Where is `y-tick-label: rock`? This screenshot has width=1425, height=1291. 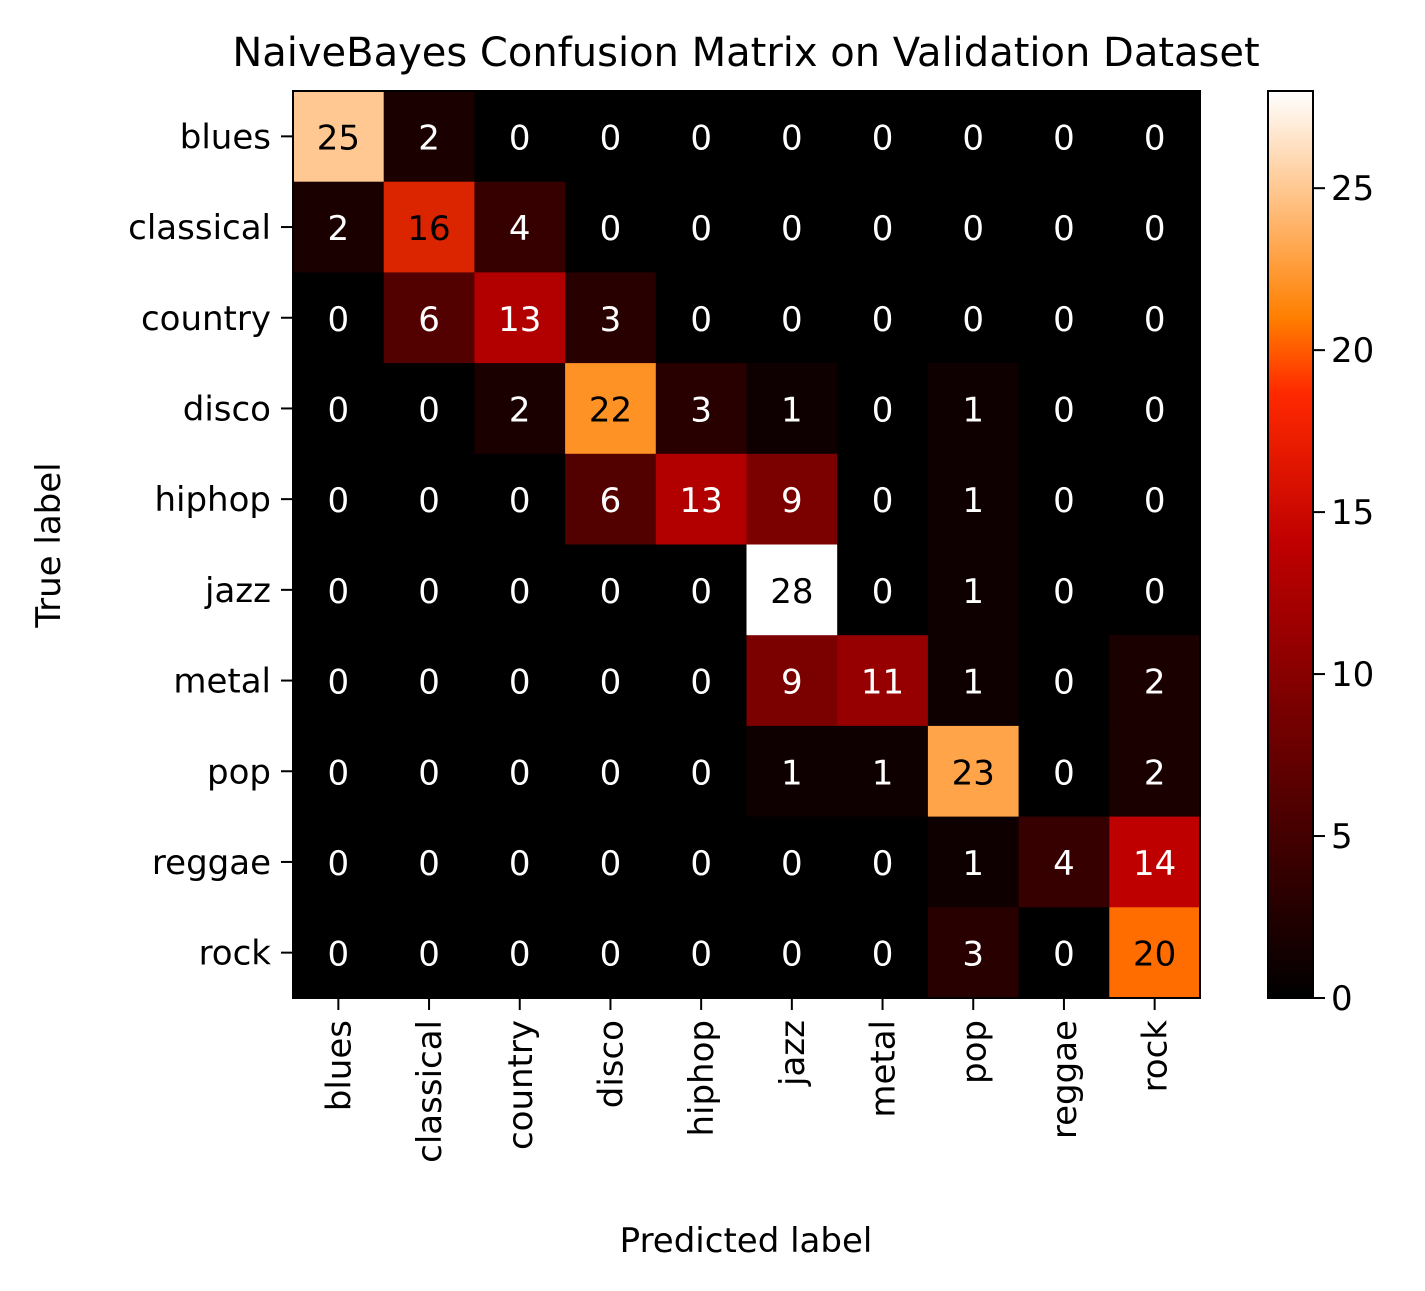
y-tick-label: rock is located at coordinates (235, 954).